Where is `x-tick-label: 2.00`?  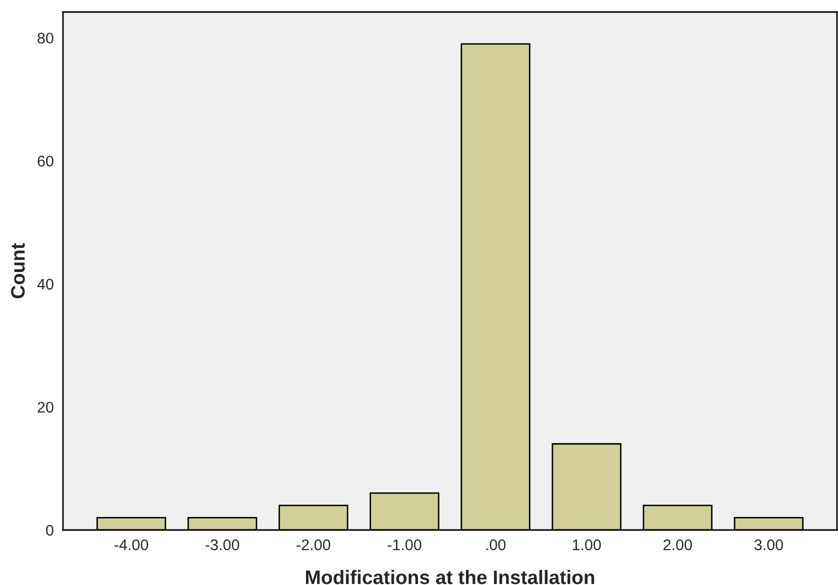
x-tick-label: 2.00 is located at coordinates (678, 544).